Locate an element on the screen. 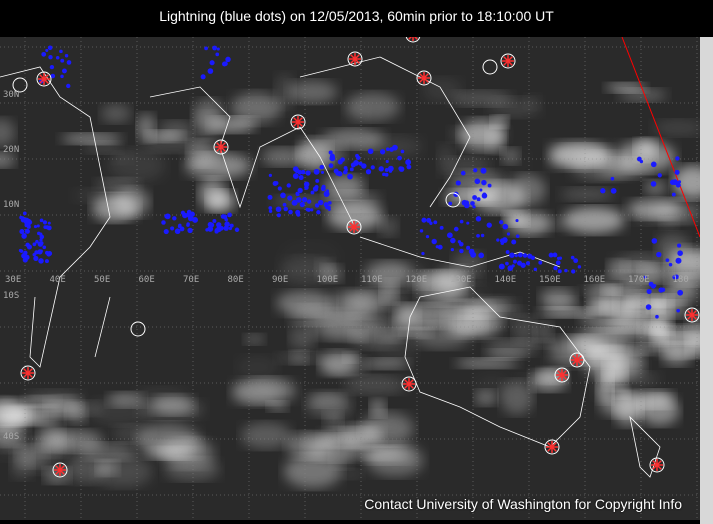  longitude-label: 40E is located at coordinates (57, 280).